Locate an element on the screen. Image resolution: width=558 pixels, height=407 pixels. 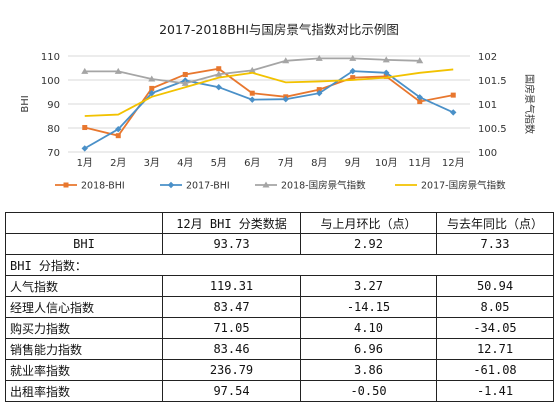
section-label: BHI 分指数： is located at coordinates (279, 265).